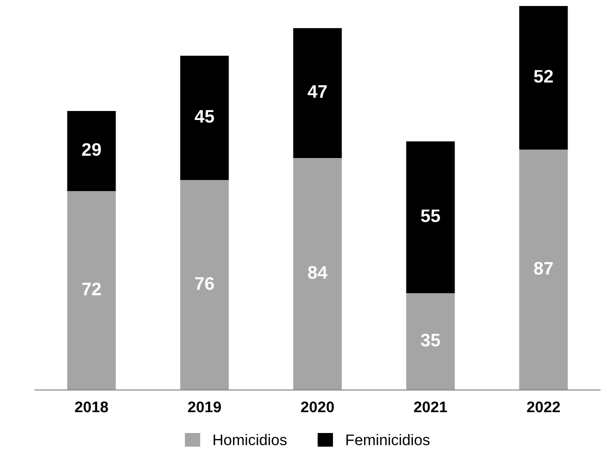 The width and height of the screenshot is (615, 462). What do you see at coordinates (204, 407) in the screenshot?
I see `x-tick-label: 2019` at bounding box center [204, 407].